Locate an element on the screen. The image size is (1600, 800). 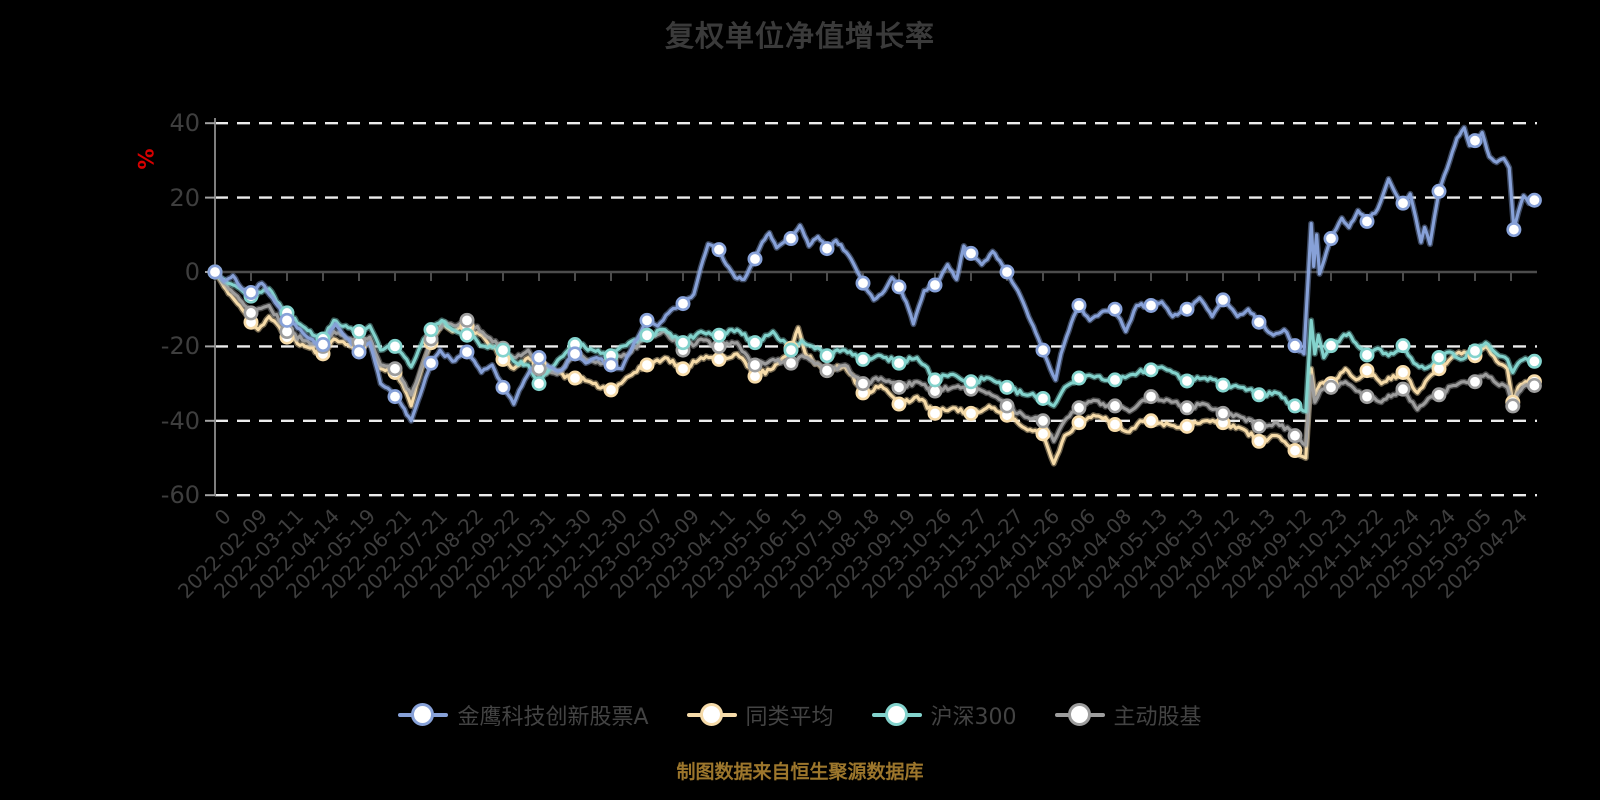
y-axis-label-40: 40 is located at coordinates (184, 123).